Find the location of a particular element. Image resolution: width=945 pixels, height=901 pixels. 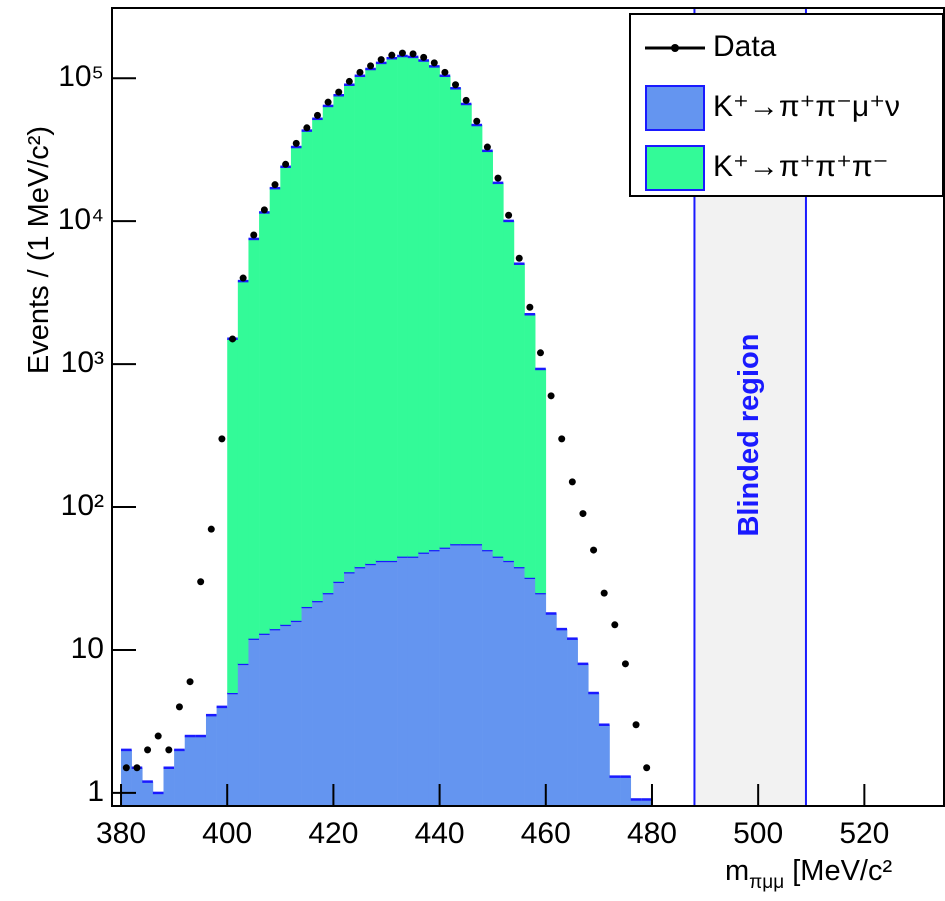

legend-label: K⁺→π⁺π⁻μ⁺ν is located at coordinates (806, 106).